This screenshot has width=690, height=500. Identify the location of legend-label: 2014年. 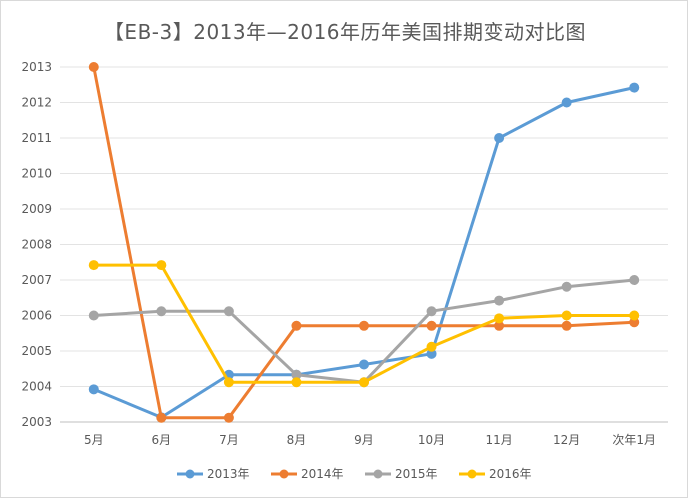
(322, 474).